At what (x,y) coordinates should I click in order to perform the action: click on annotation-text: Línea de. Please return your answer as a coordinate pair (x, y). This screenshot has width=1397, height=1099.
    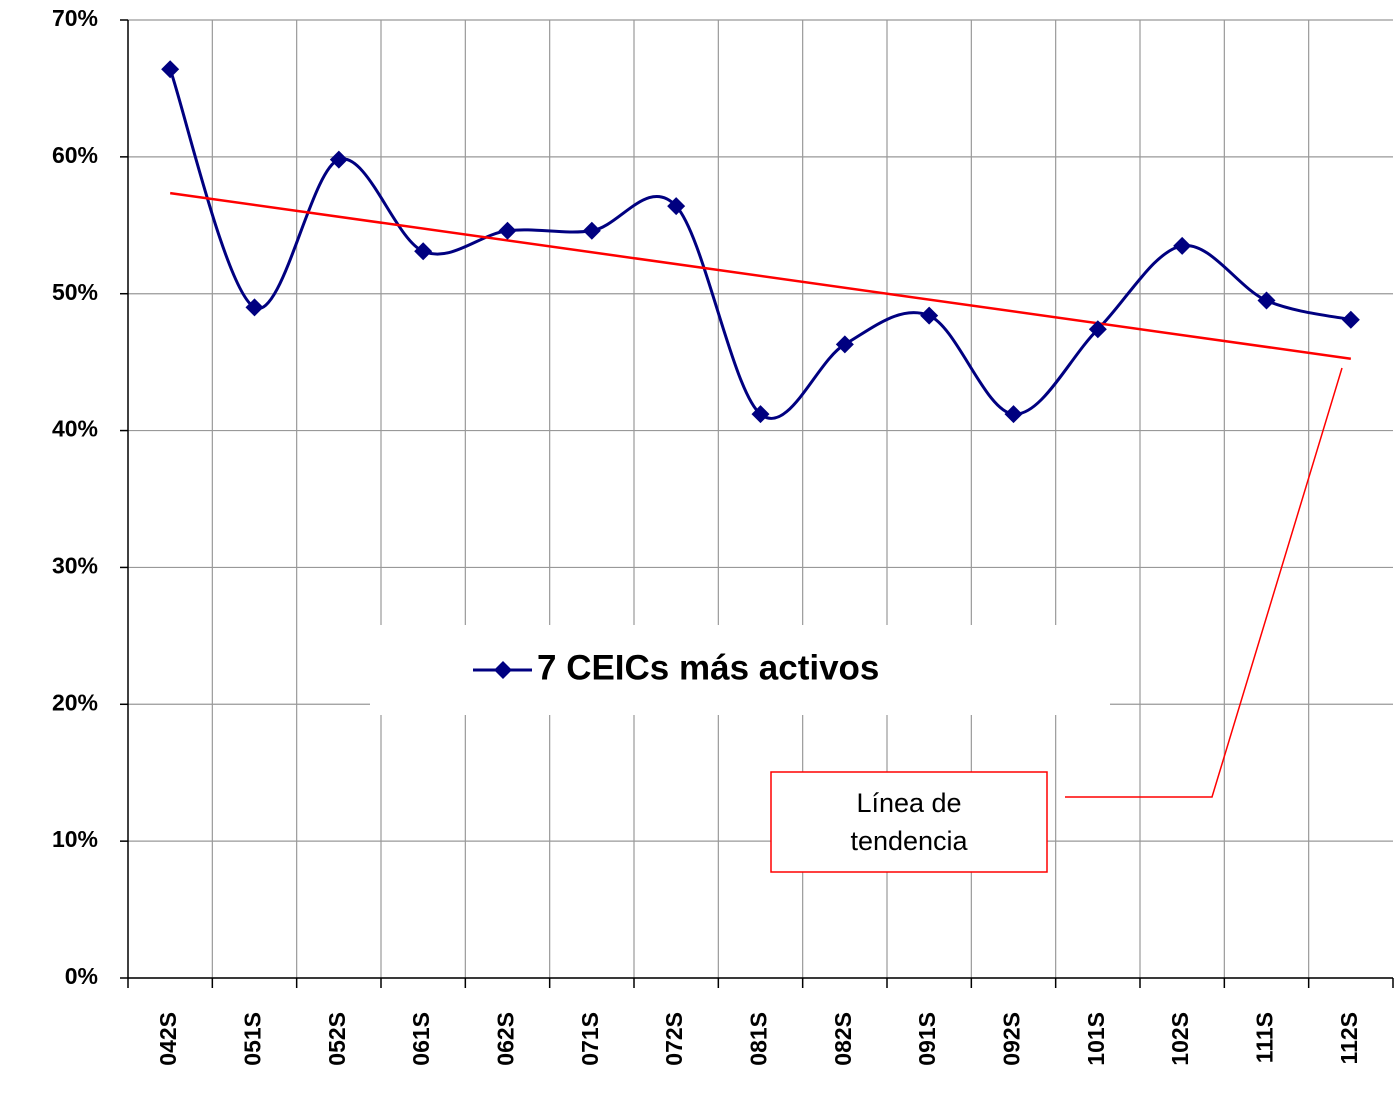
    Looking at the image, I should click on (908, 803).